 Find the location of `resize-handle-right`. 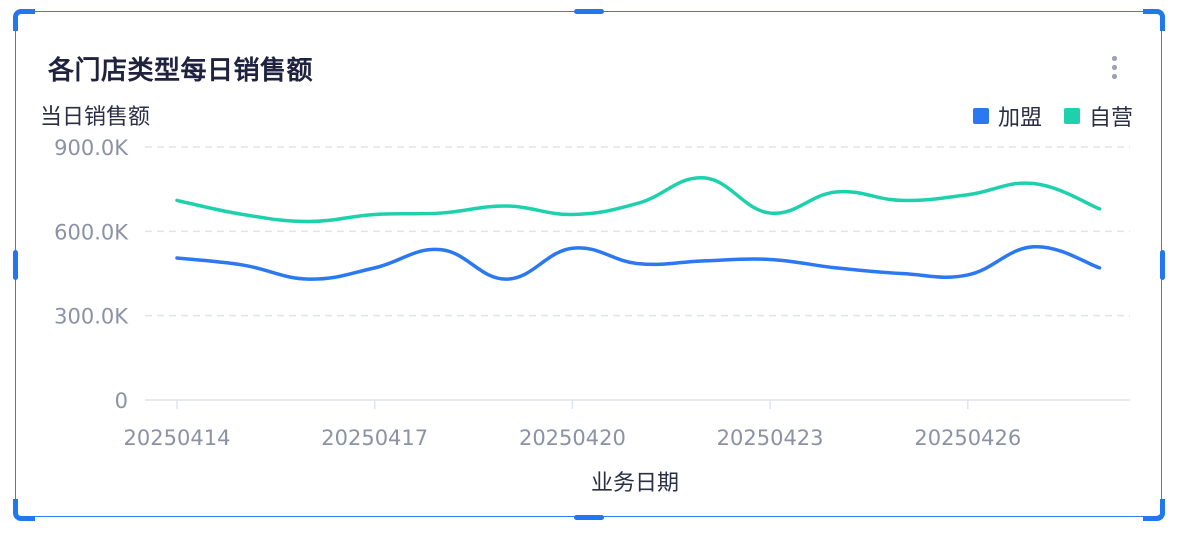

resize-handle-right is located at coordinates (1162, 265).